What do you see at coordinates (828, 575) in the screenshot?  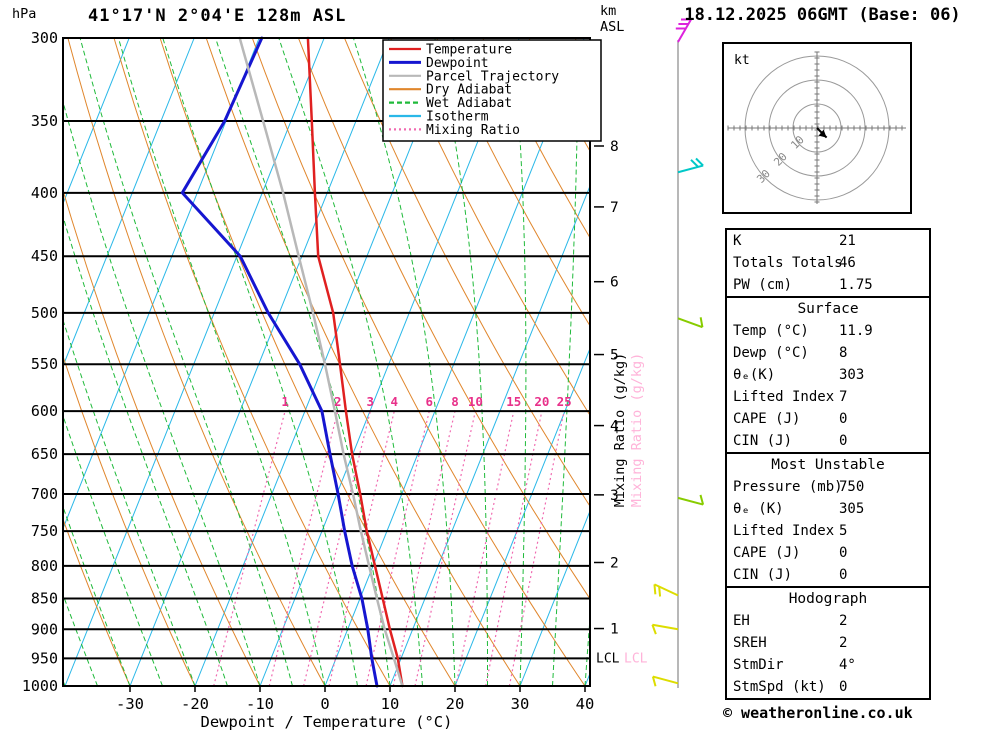 I see `table-row: CIN (J) 0` at bounding box center [828, 575].